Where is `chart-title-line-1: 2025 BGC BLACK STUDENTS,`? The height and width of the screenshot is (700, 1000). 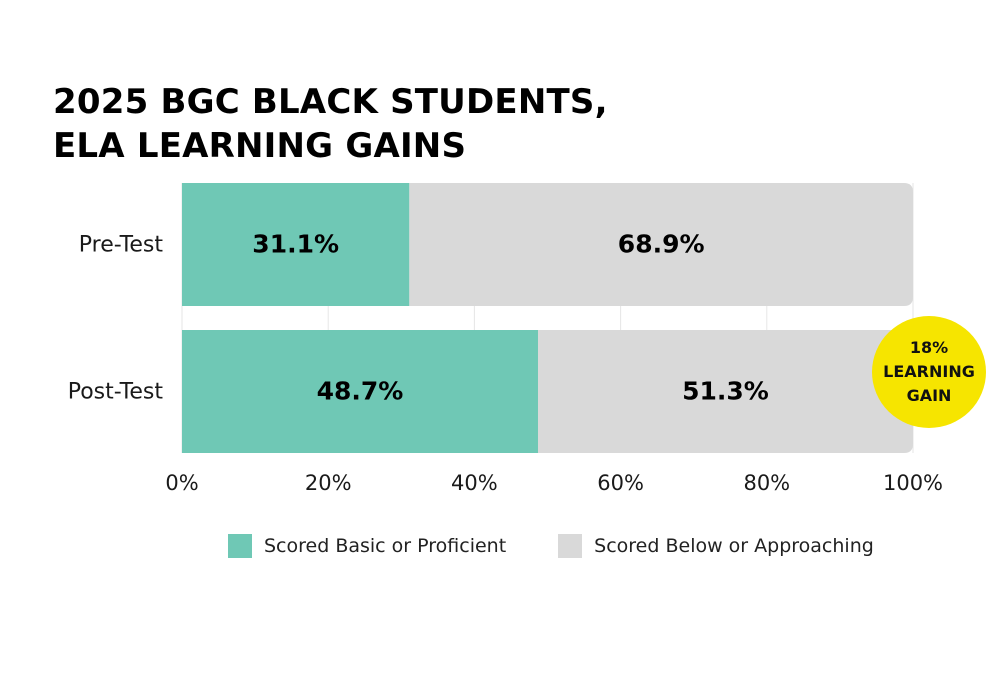 chart-title-line-1: 2025 BGC BLACK STUDENTS, is located at coordinates (330, 102).